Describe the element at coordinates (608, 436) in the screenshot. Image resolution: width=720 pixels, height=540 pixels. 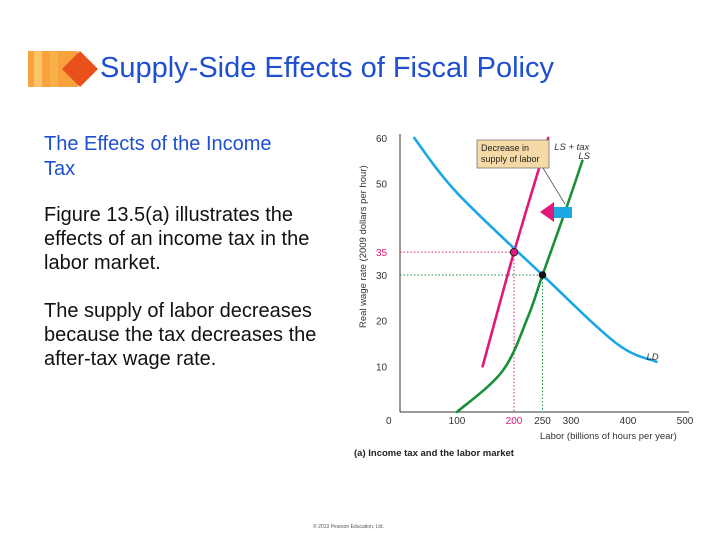
I see `x-axis-label: Labor (billions of hours per year)` at that location.